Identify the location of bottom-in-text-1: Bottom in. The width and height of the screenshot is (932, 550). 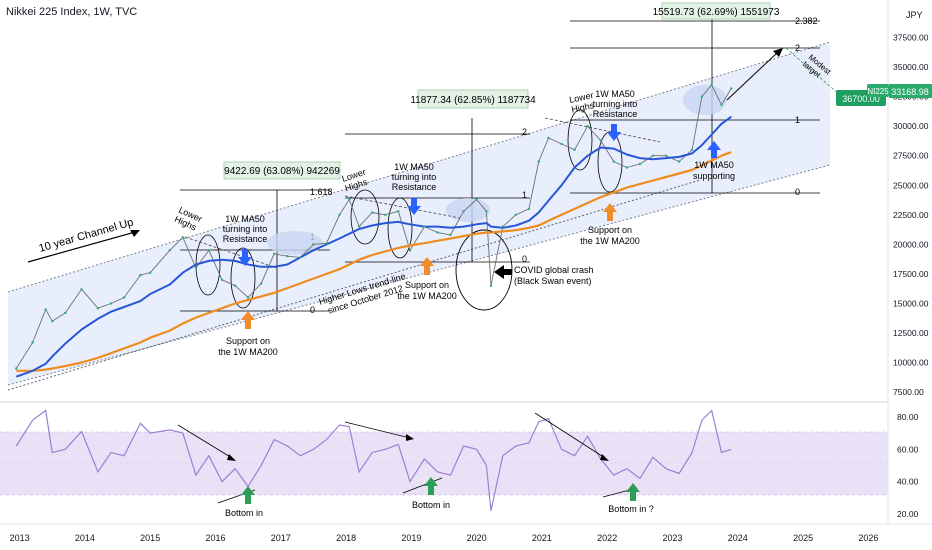
(244, 513).